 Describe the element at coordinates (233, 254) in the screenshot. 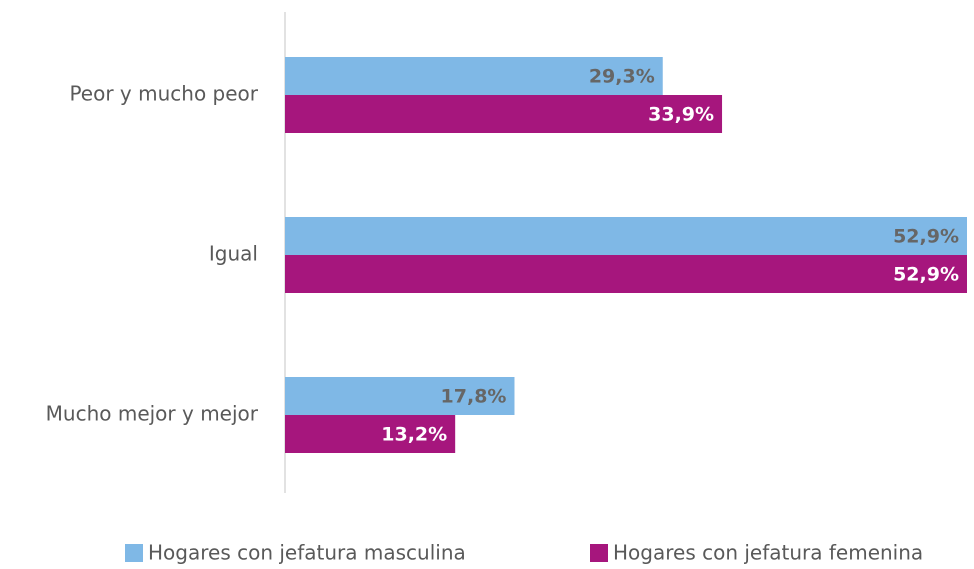

I see `category-label: Igual` at that location.